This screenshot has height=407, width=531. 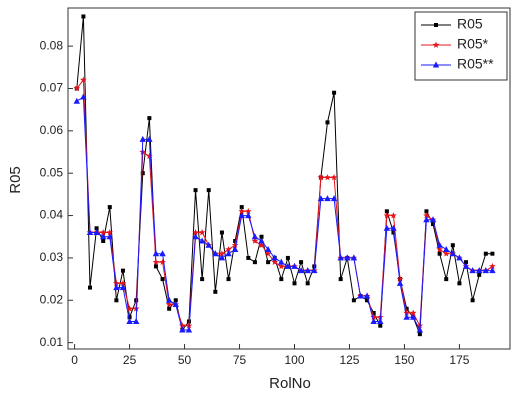 I want to click on x-tick-label: 75, so click(x=240, y=360).